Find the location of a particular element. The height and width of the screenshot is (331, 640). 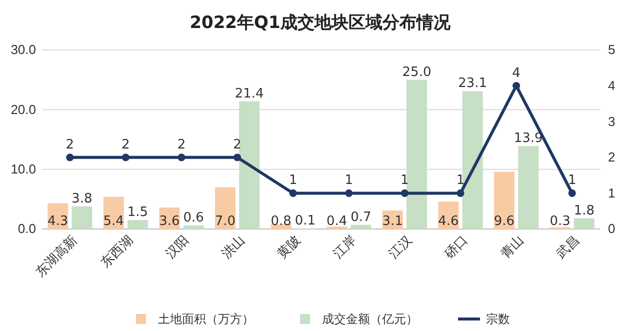

data-label: 0.3 is located at coordinates (560, 221).